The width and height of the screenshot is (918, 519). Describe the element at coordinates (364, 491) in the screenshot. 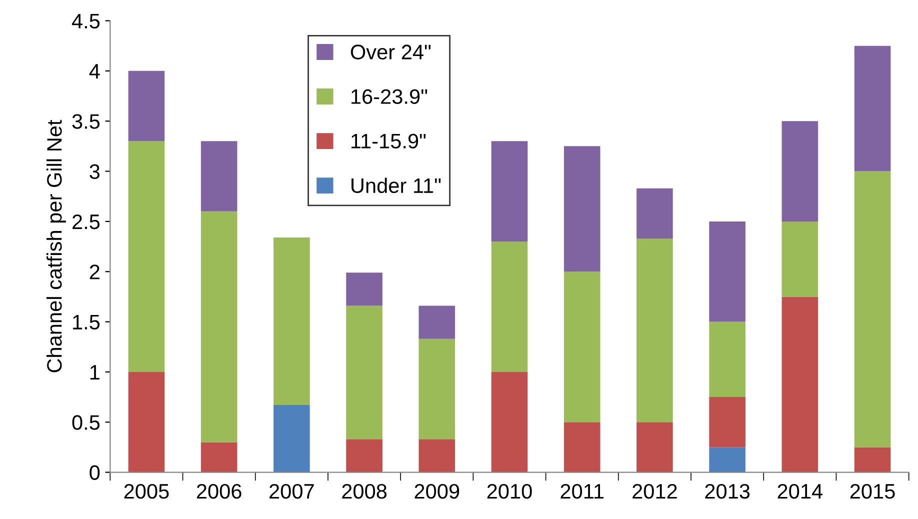

I see `x-tick-label: 2008` at that location.